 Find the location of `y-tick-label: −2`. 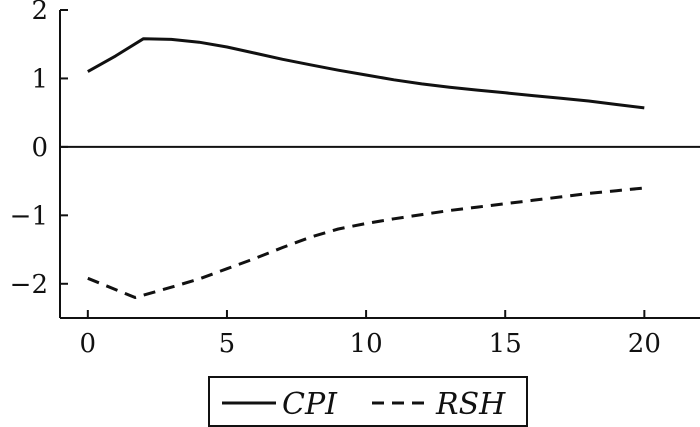

y-tick-label: −2 is located at coordinates (29, 285).